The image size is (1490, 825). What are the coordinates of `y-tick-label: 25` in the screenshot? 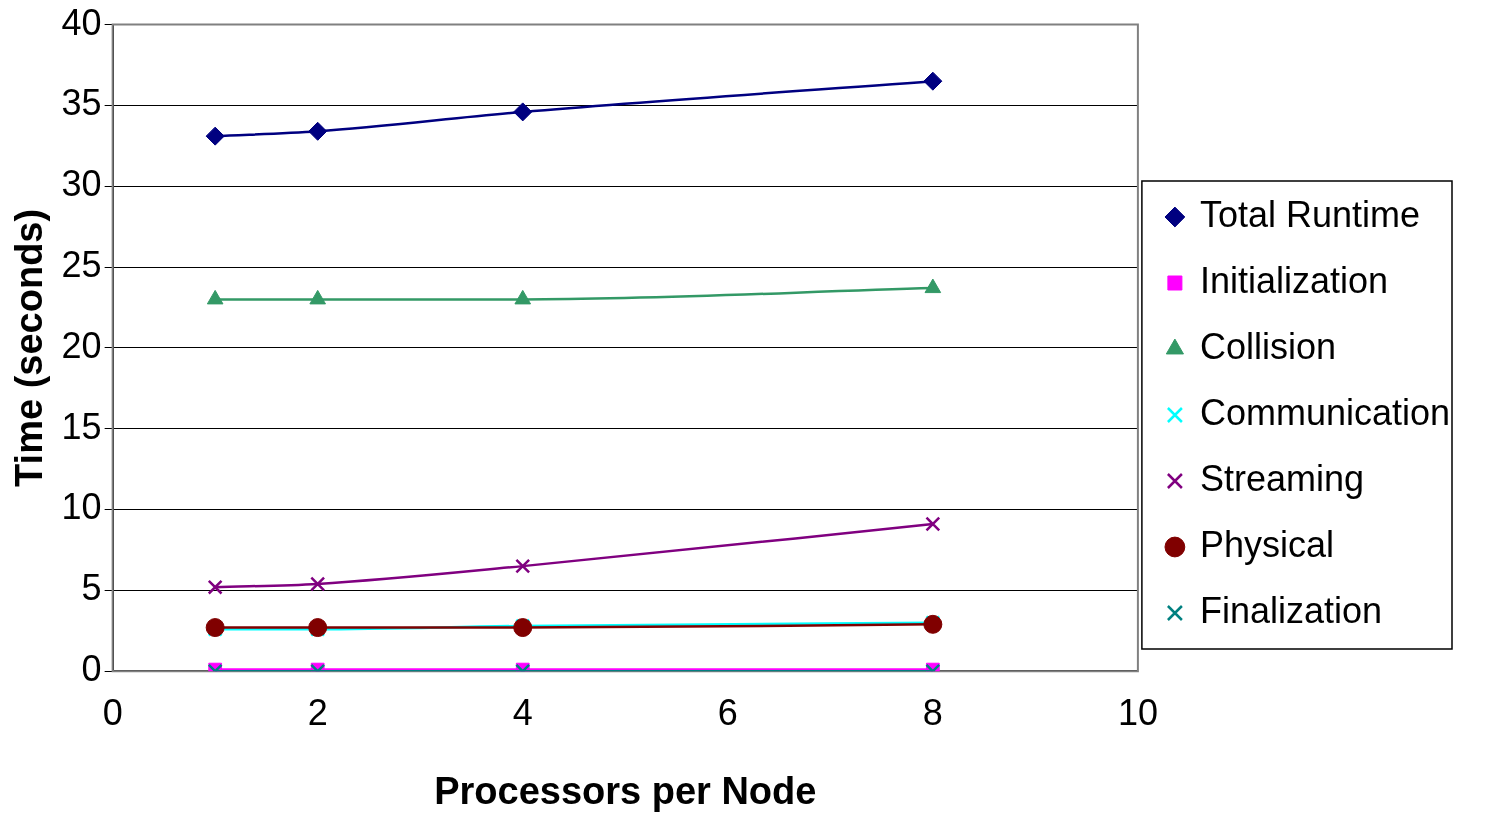 It's located at (81, 264).